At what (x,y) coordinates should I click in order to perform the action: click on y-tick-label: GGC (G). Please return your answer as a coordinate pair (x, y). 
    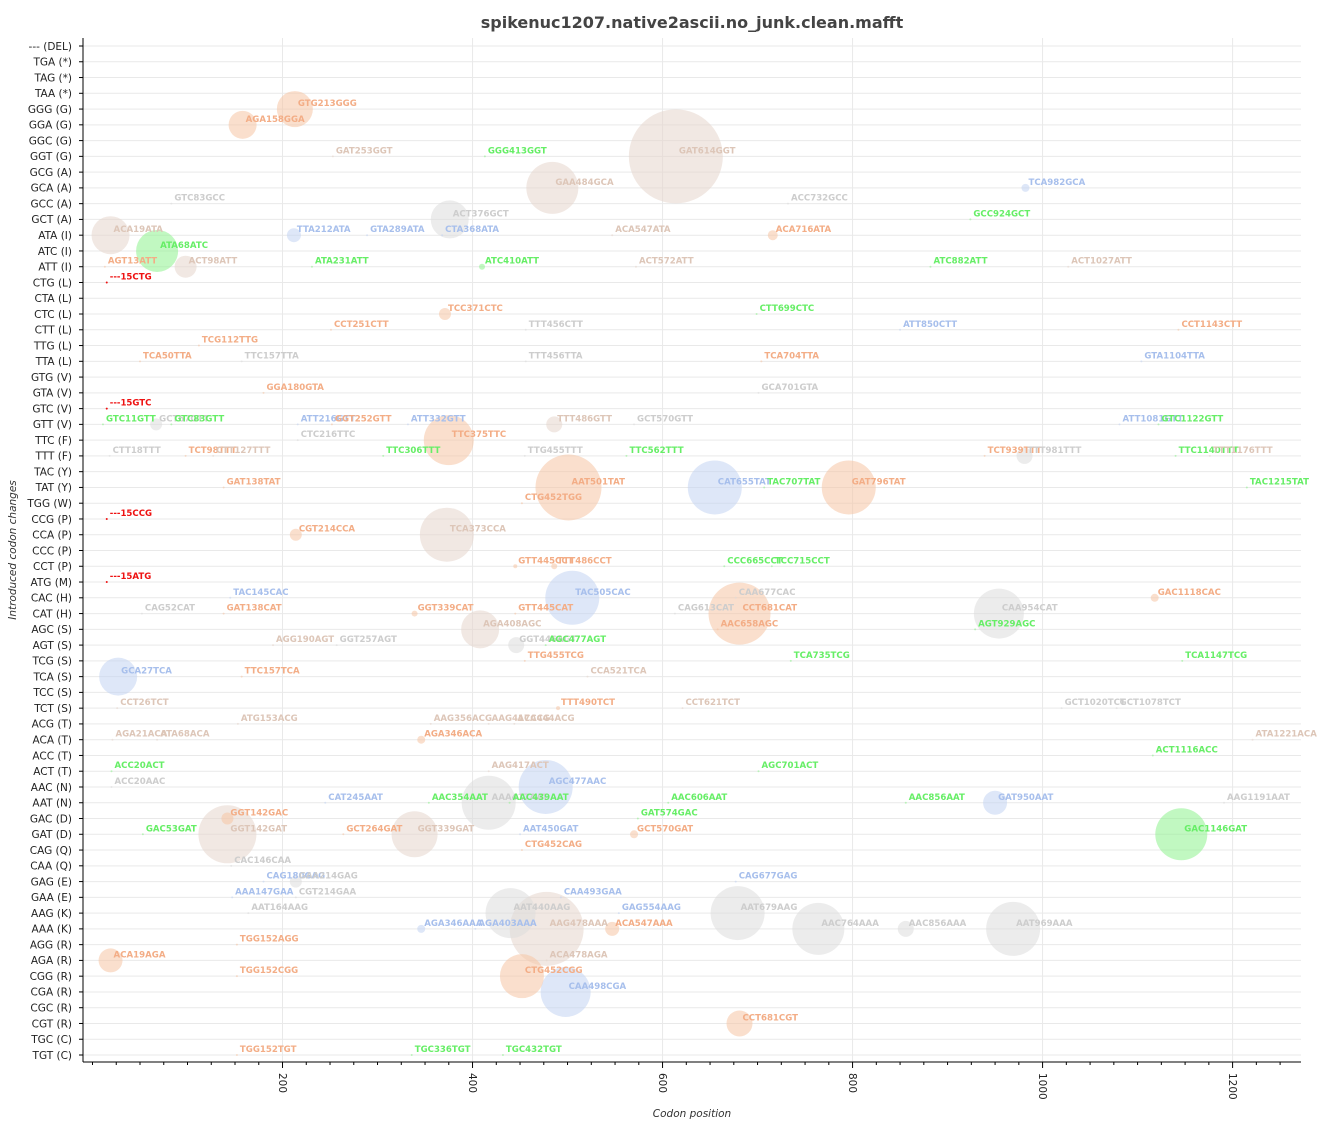
    Looking at the image, I should click on (50, 141).